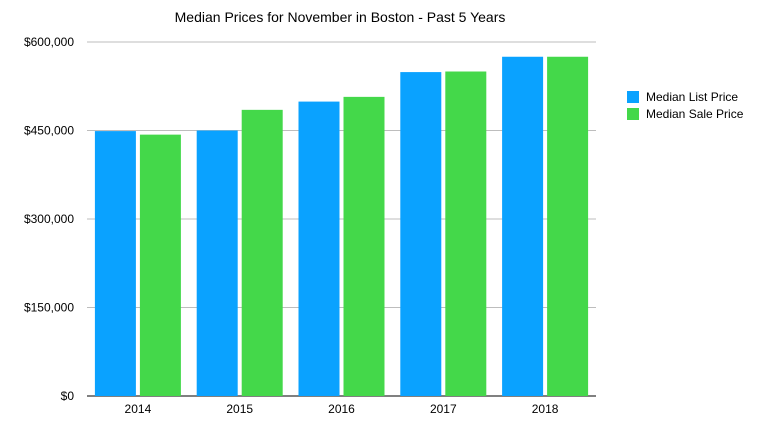 The width and height of the screenshot is (767, 446). Describe the element at coordinates (68, 396) in the screenshot. I see `y-tick-label: $0` at that location.